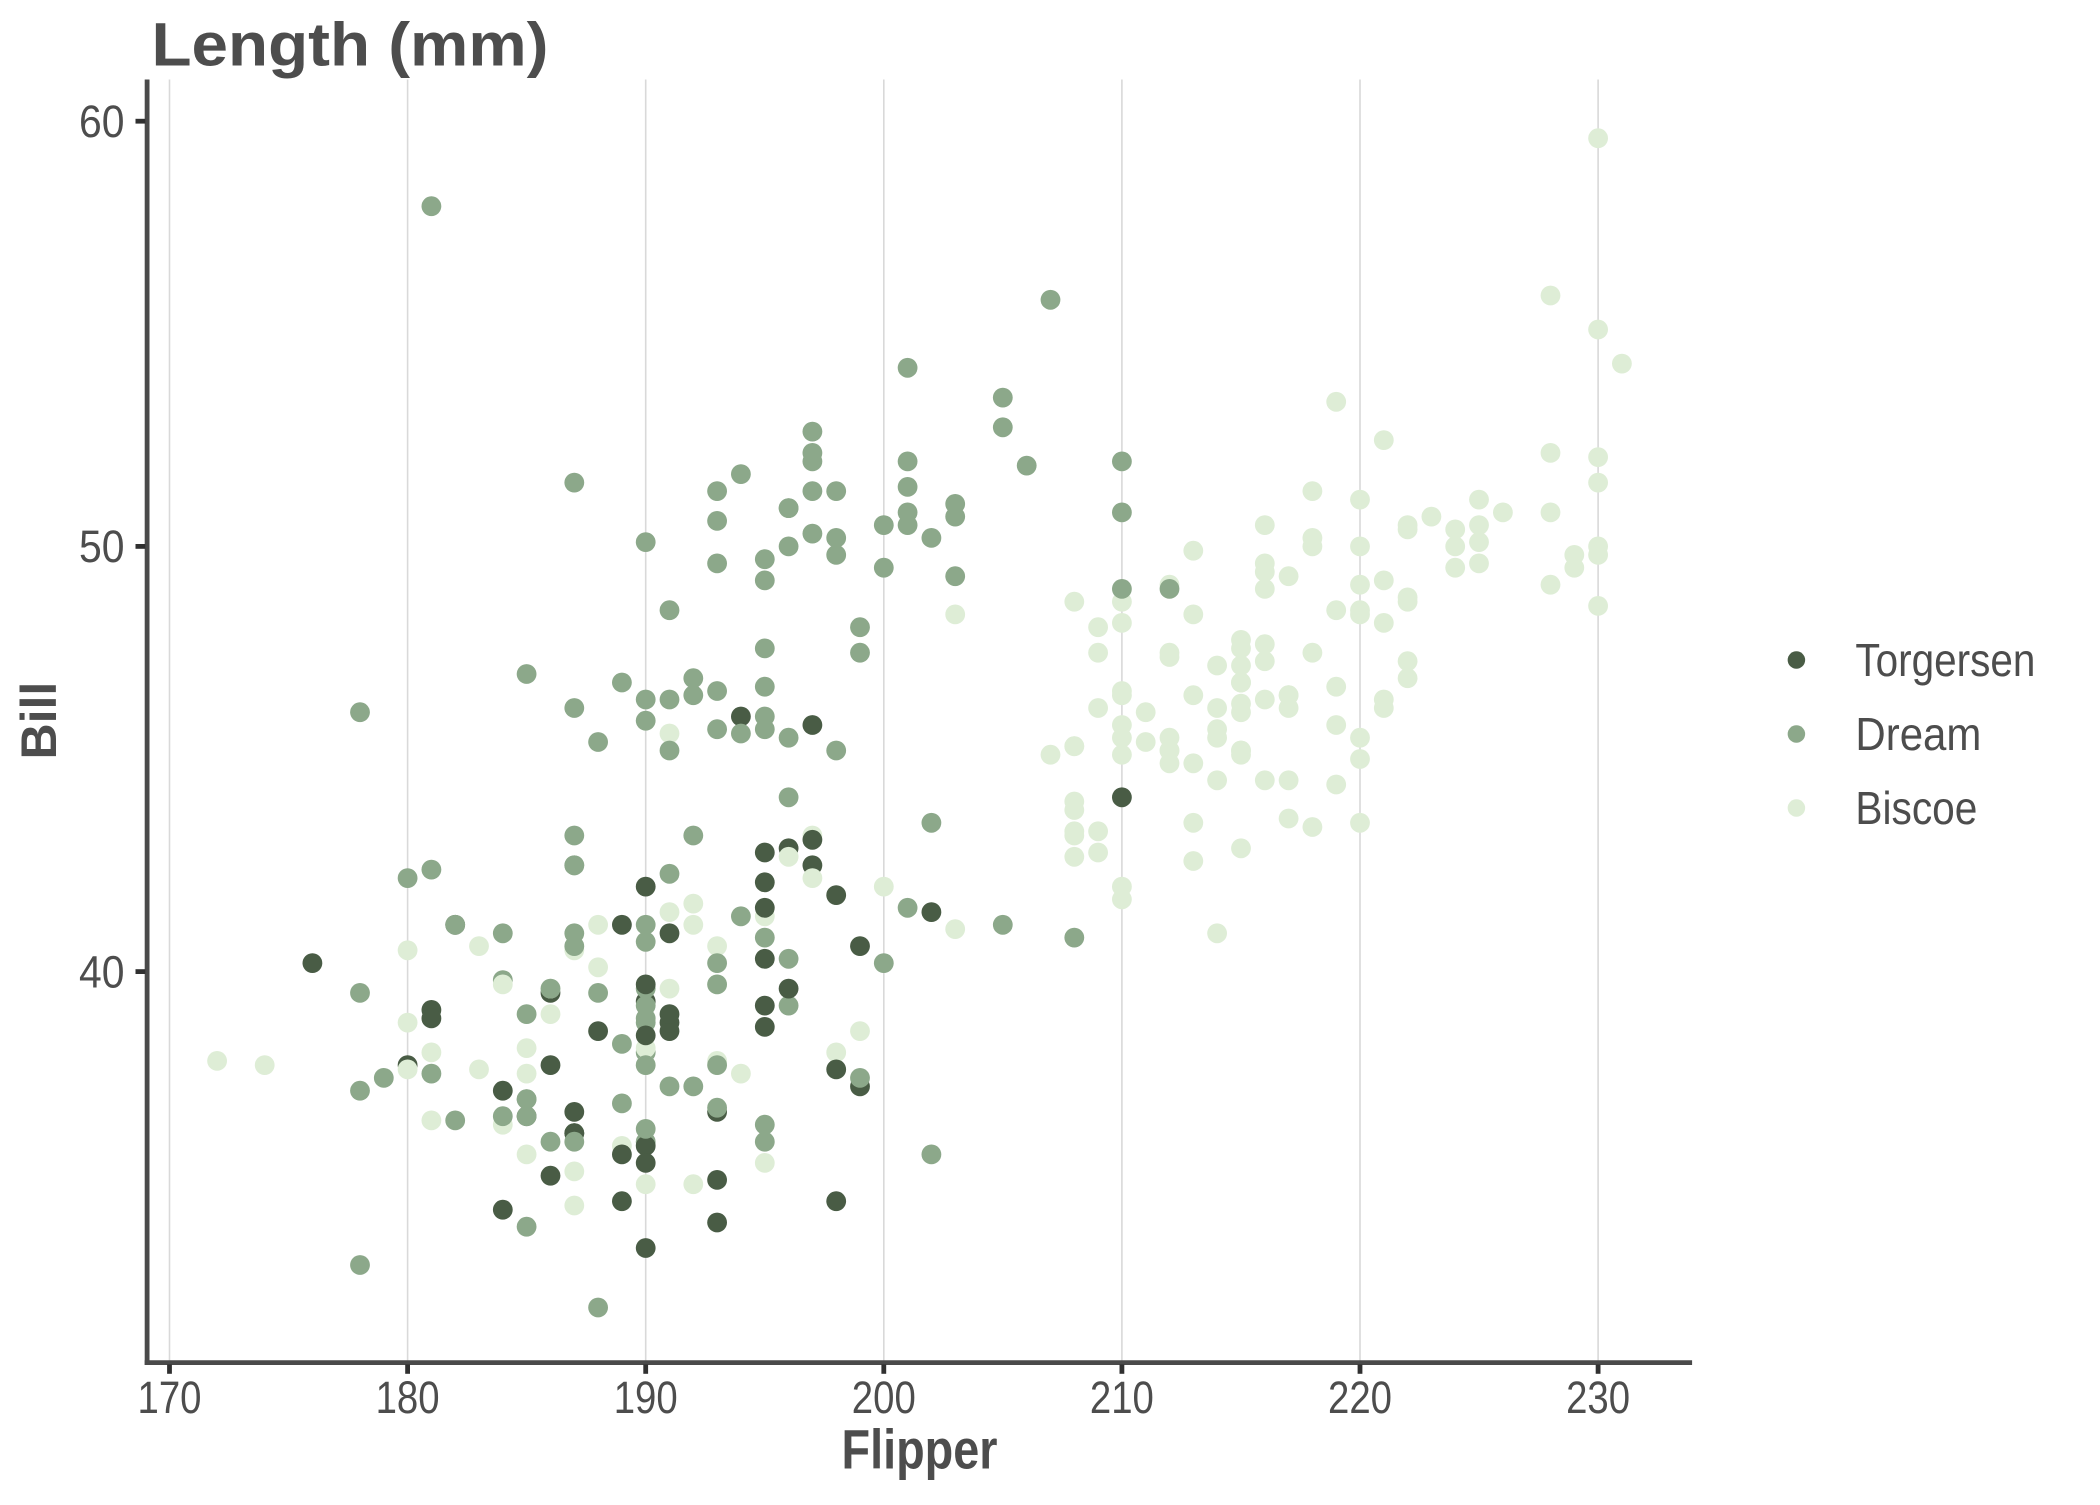 The width and height of the screenshot is (2100, 1505). I want to click on svg-text: Dream, so click(1918, 734).